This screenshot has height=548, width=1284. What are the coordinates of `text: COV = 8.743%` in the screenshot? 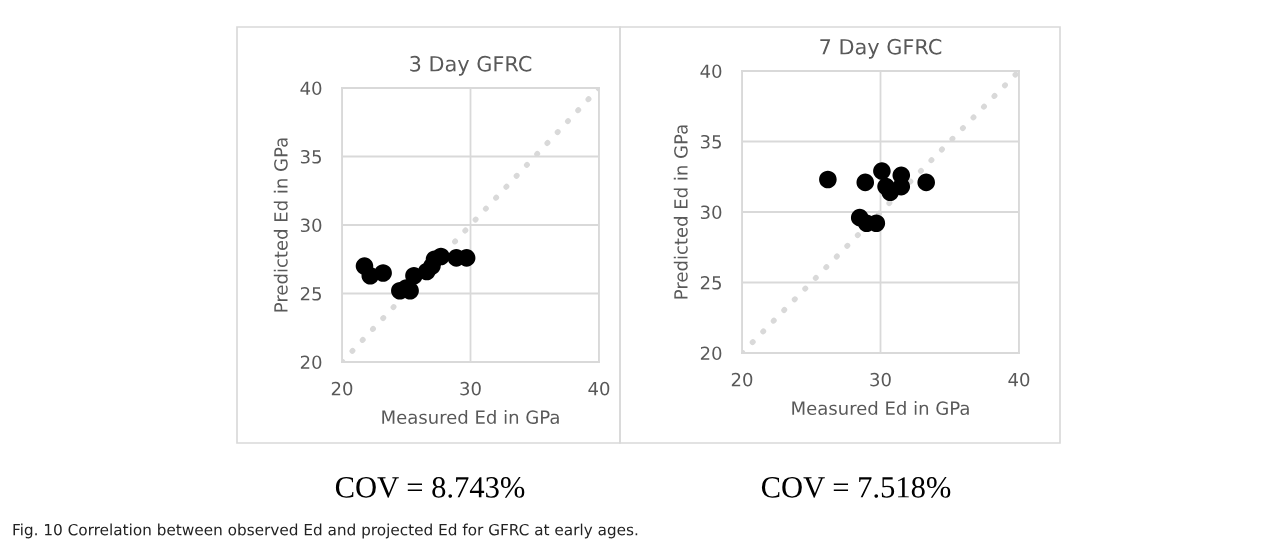 It's located at (430, 487).